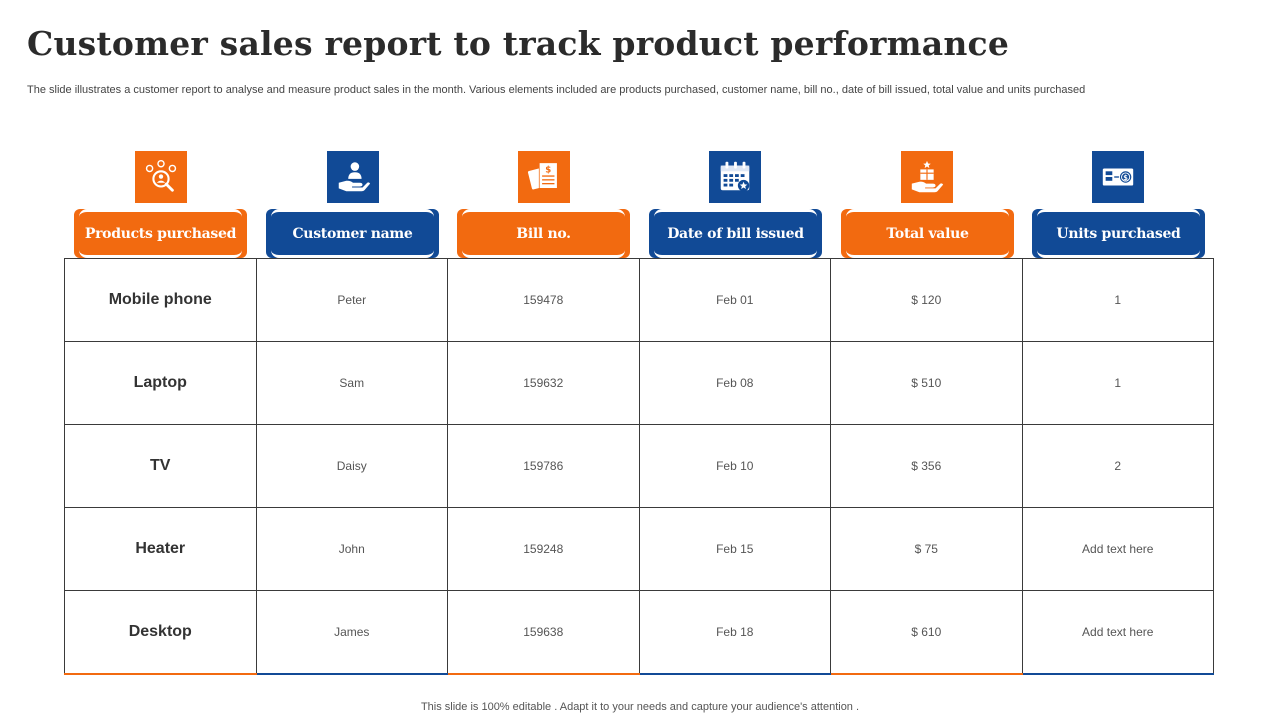 The width and height of the screenshot is (1280, 720). What do you see at coordinates (351, 383) in the screenshot?
I see `cell-customer: Sam` at bounding box center [351, 383].